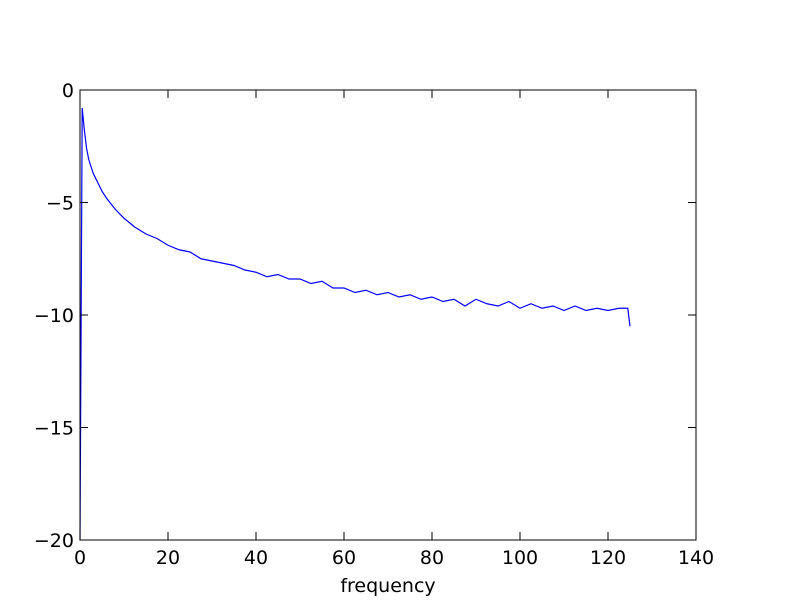 The image size is (800, 600). Describe the element at coordinates (696, 558) in the screenshot. I see `x-tick-label: 140` at that location.